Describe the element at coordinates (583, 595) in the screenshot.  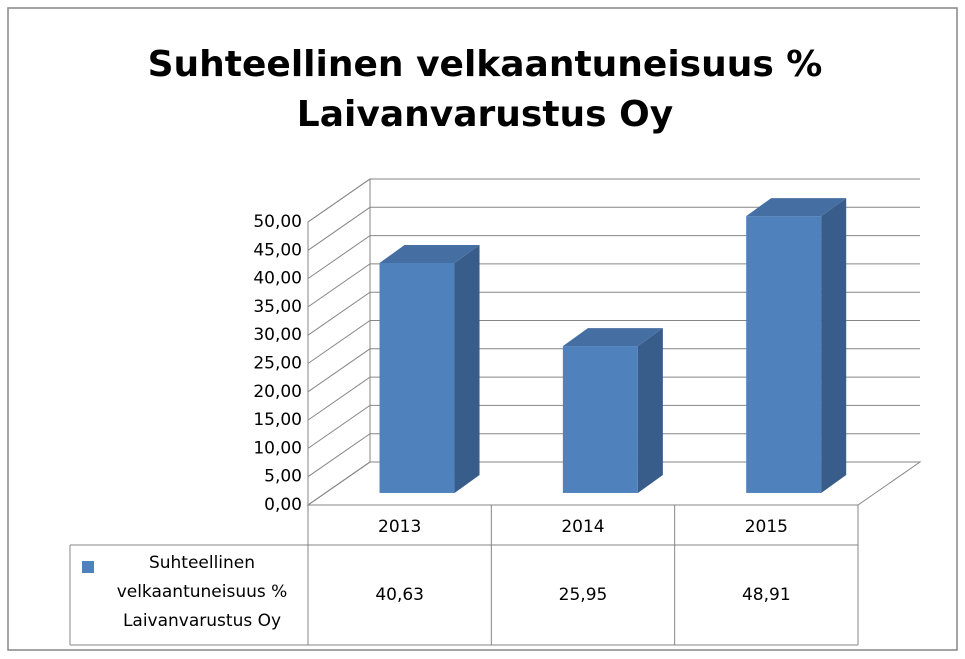
I see `table-value: 25,95` at that location.